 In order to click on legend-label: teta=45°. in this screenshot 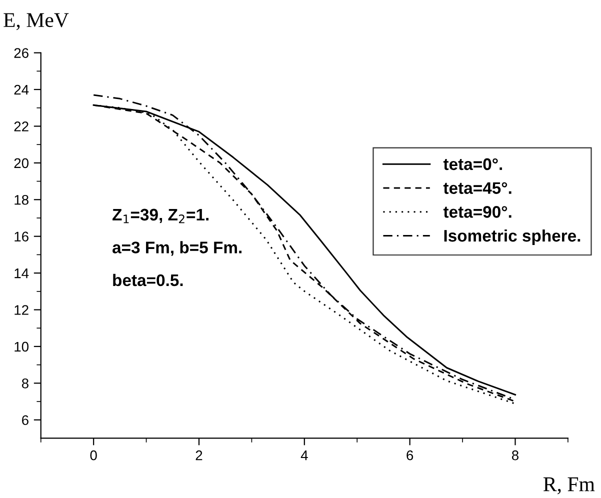, I will do `click(477, 188)`.